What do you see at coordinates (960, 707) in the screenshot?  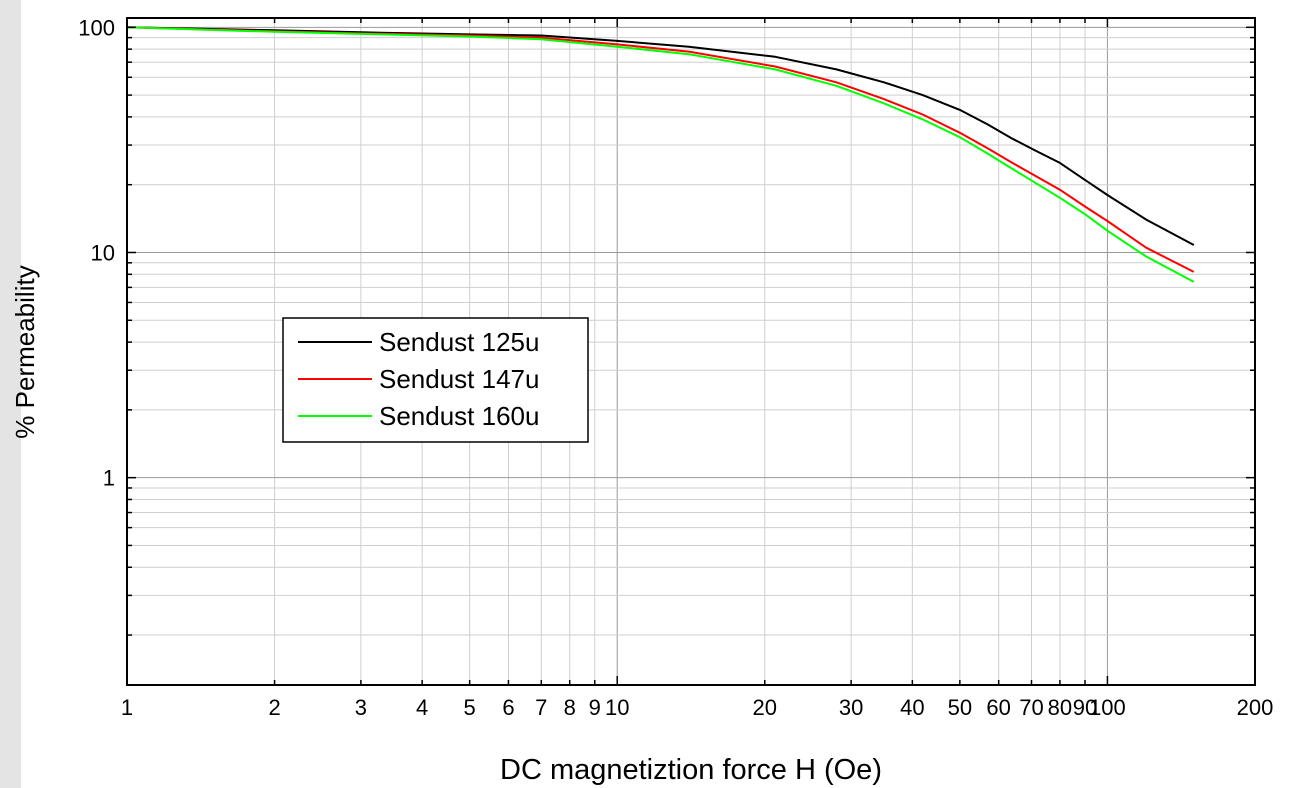 I see `x-tick-label: 50` at bounding box center [960, 707].